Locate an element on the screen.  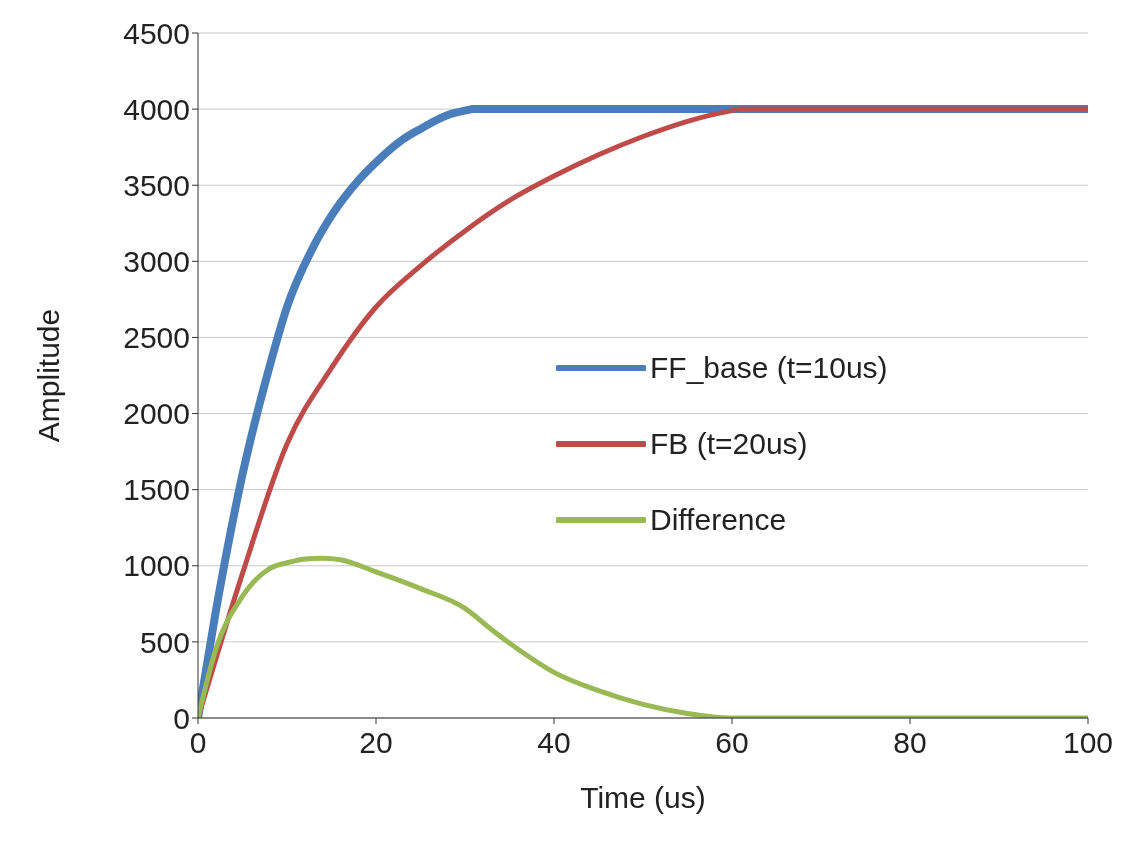
legend-label: FF_base (t=10us) is located at coordinates (769, 368).